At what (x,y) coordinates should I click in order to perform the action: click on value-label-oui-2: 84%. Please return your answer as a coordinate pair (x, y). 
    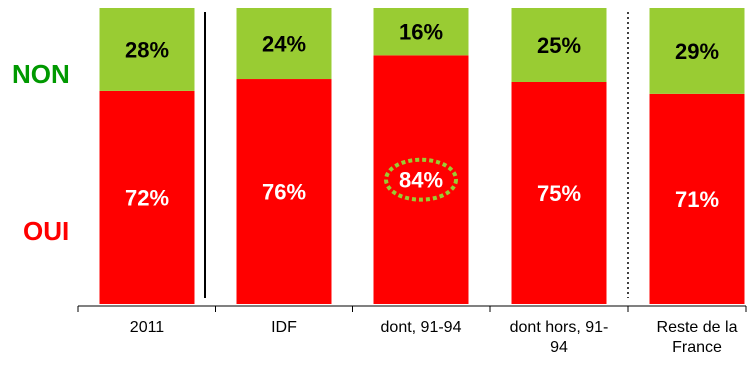
    Looking at the image, I should click on (421, 180).